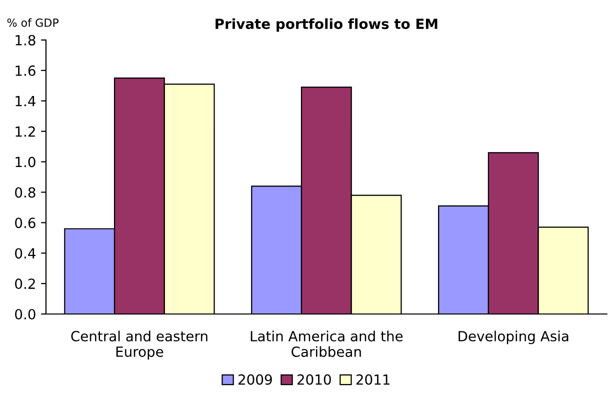  Describe the element at coordinates (25, 223) in the screenshot. I see `y-tick-label: 0.6` at that location.